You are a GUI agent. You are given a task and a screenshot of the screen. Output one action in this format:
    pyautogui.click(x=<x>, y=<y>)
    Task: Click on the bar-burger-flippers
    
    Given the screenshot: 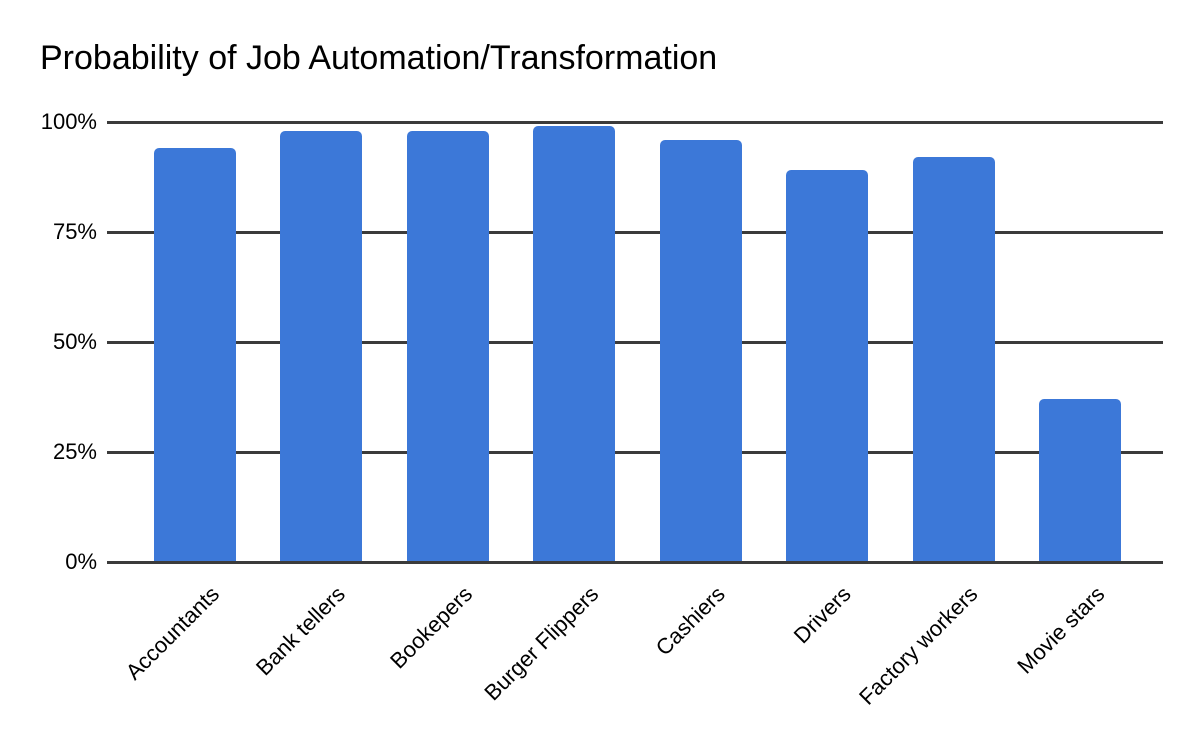 What is the action you would take?
    pyautogui.click(x=574, y=344)
    